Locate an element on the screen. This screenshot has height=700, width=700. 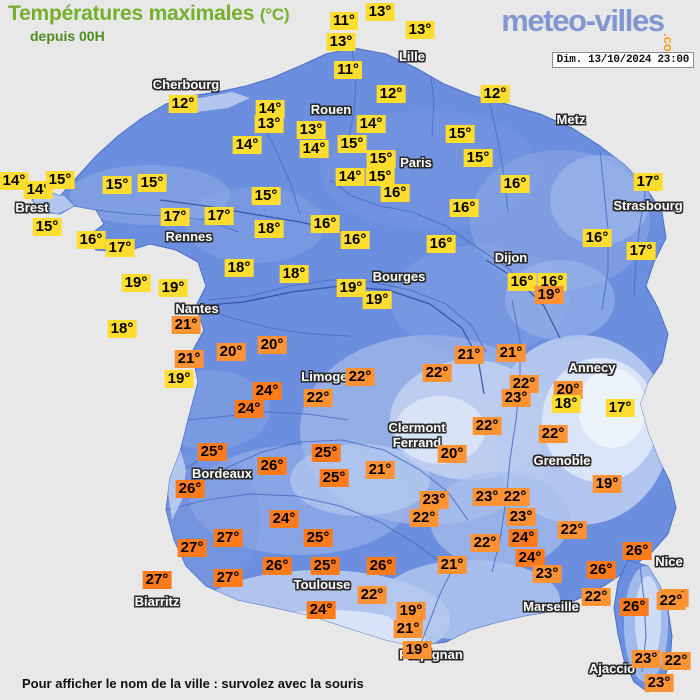
city-label: Bourges is located at coordinates (399, 276).